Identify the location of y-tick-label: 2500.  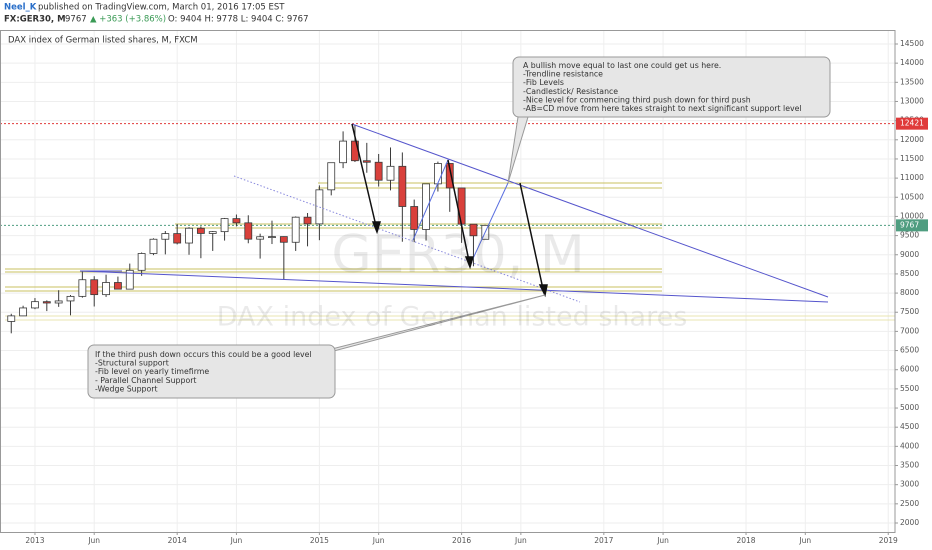
(909, 503).